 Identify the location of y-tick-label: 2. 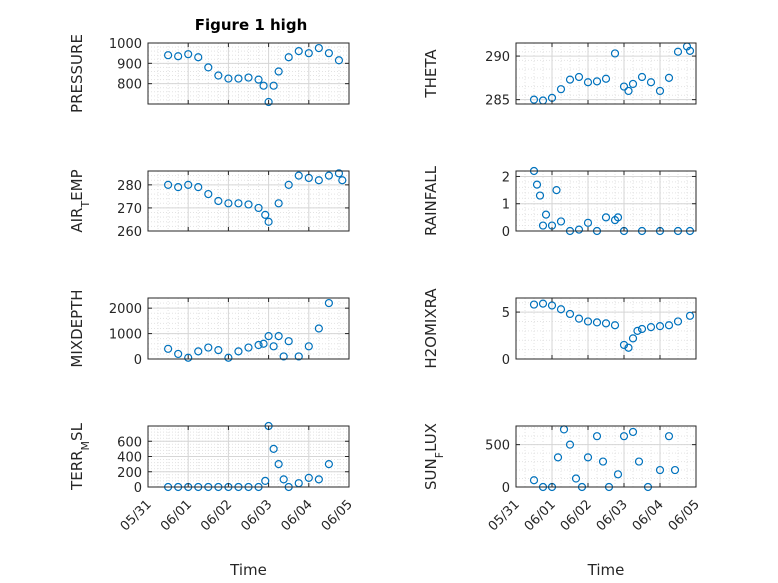
(506, 177).